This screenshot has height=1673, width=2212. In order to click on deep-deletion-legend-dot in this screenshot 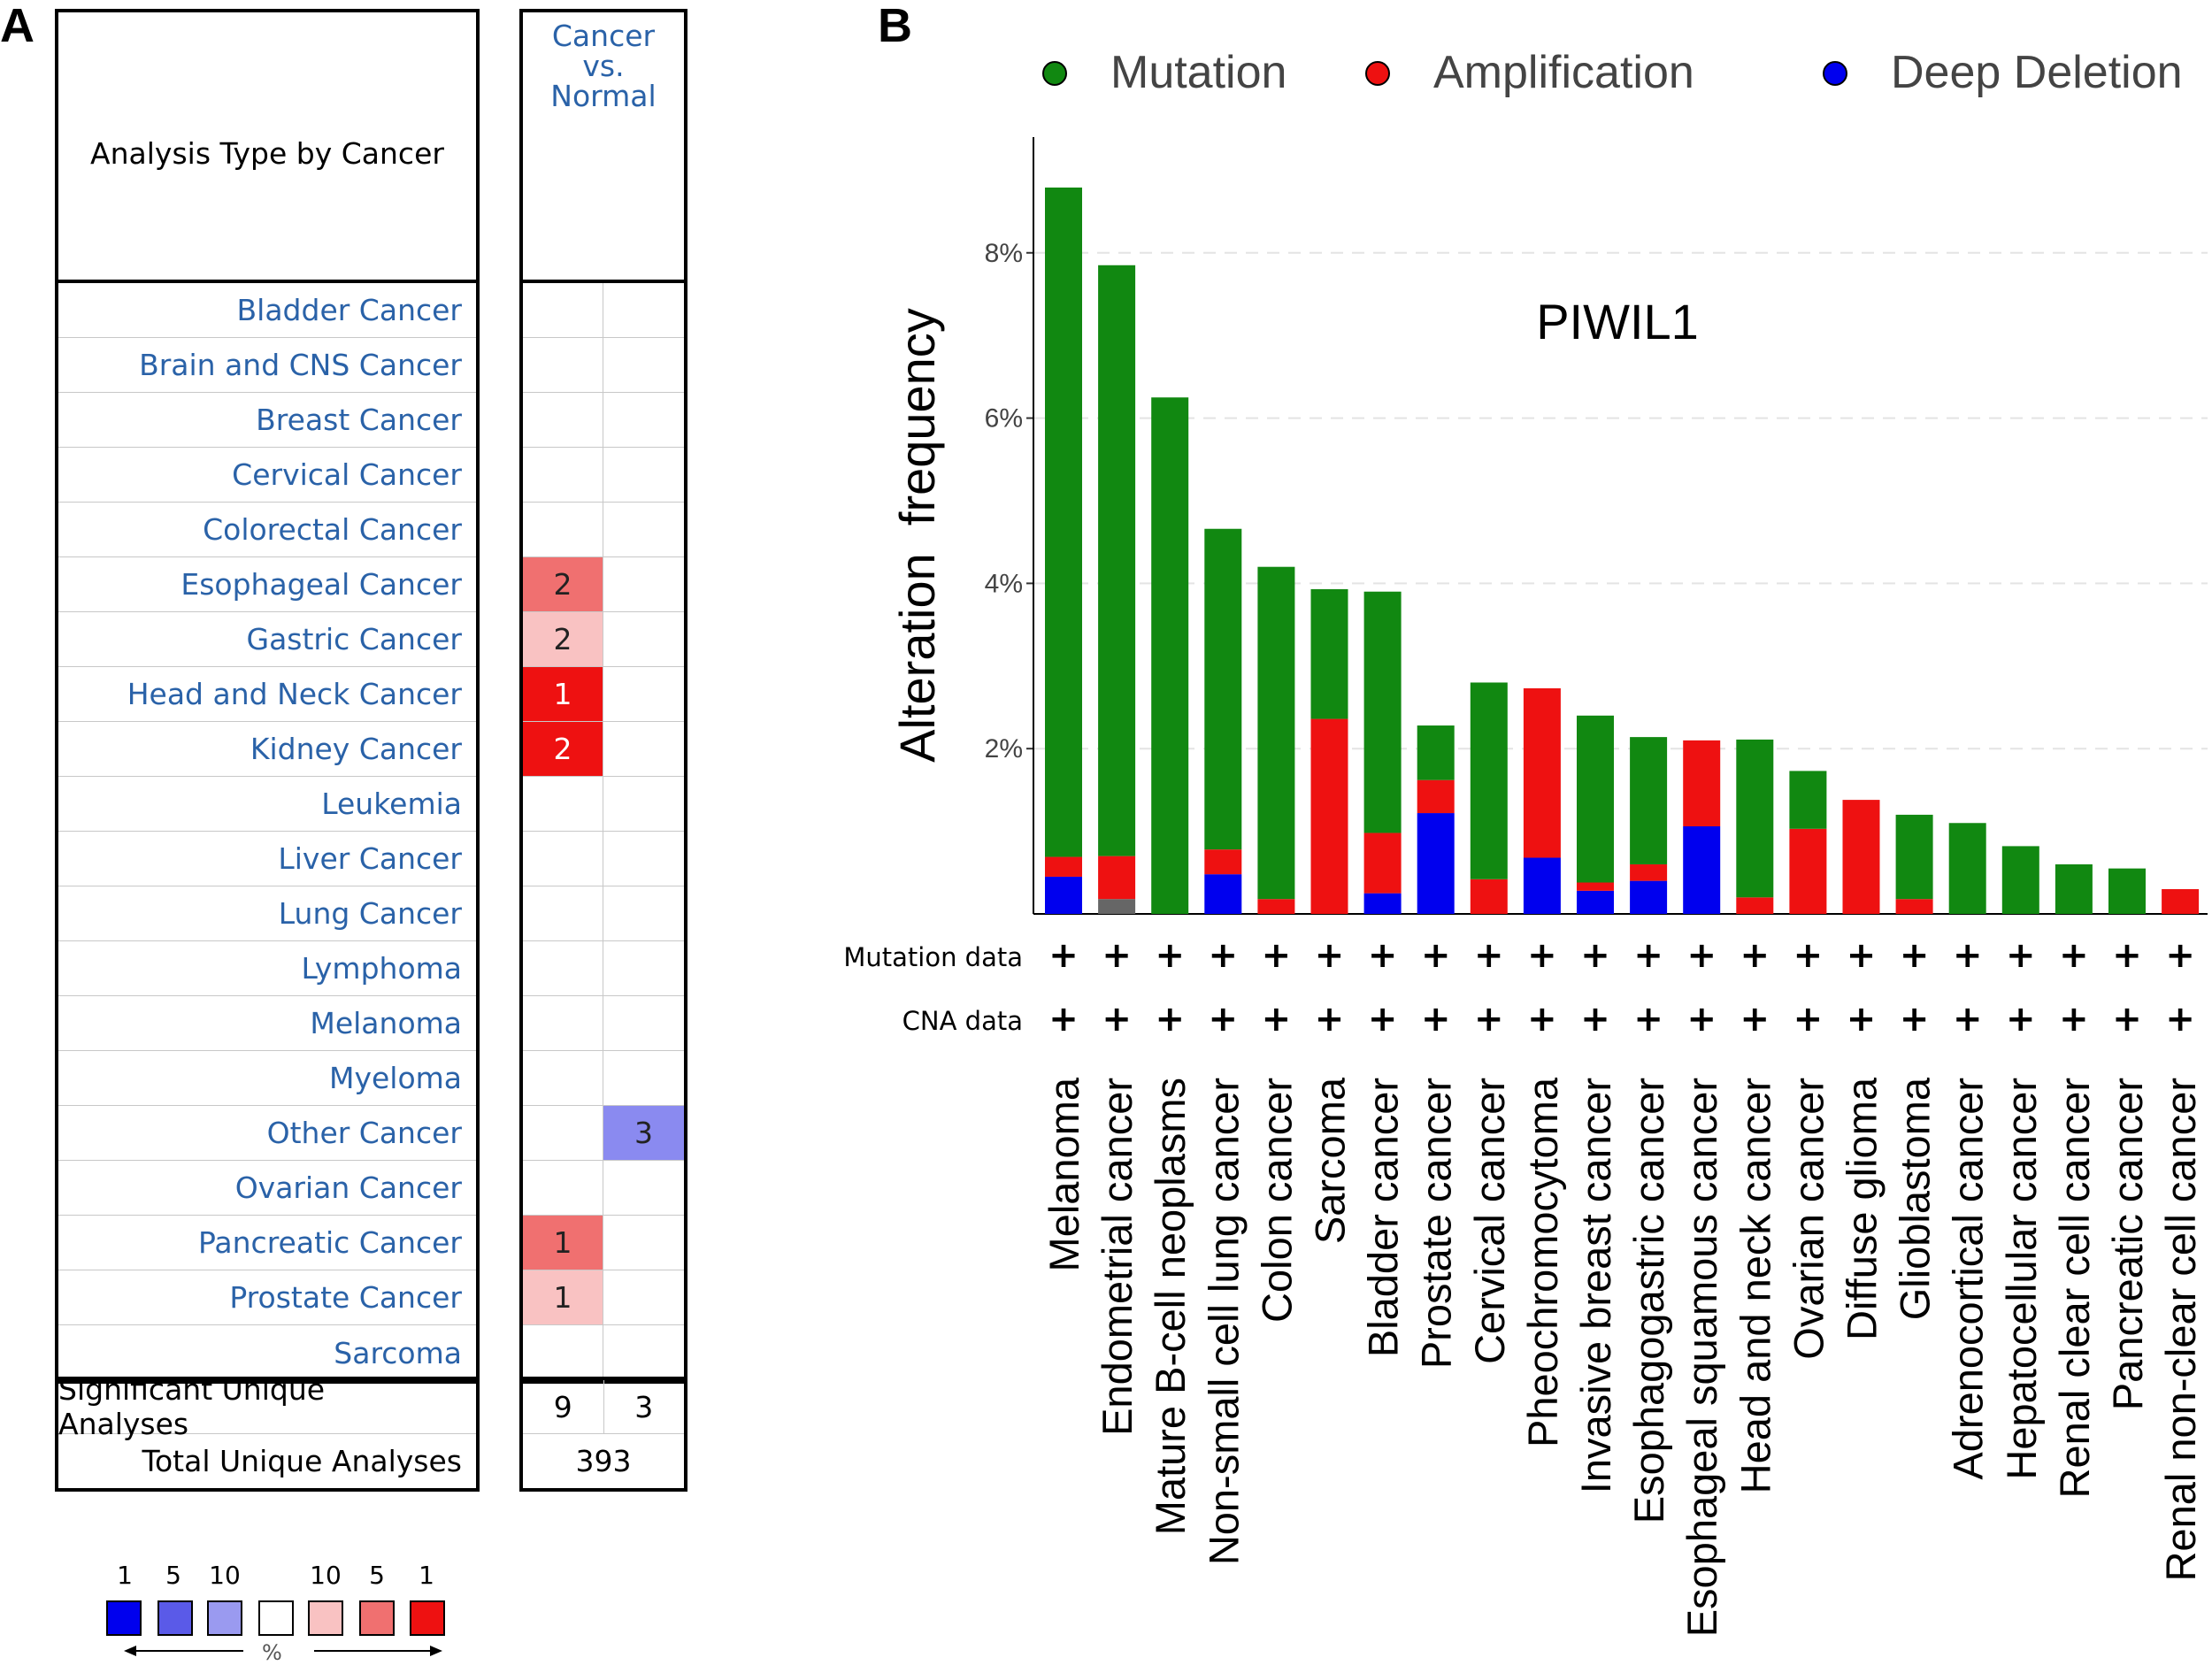, I will do `click(1835, 73)`.